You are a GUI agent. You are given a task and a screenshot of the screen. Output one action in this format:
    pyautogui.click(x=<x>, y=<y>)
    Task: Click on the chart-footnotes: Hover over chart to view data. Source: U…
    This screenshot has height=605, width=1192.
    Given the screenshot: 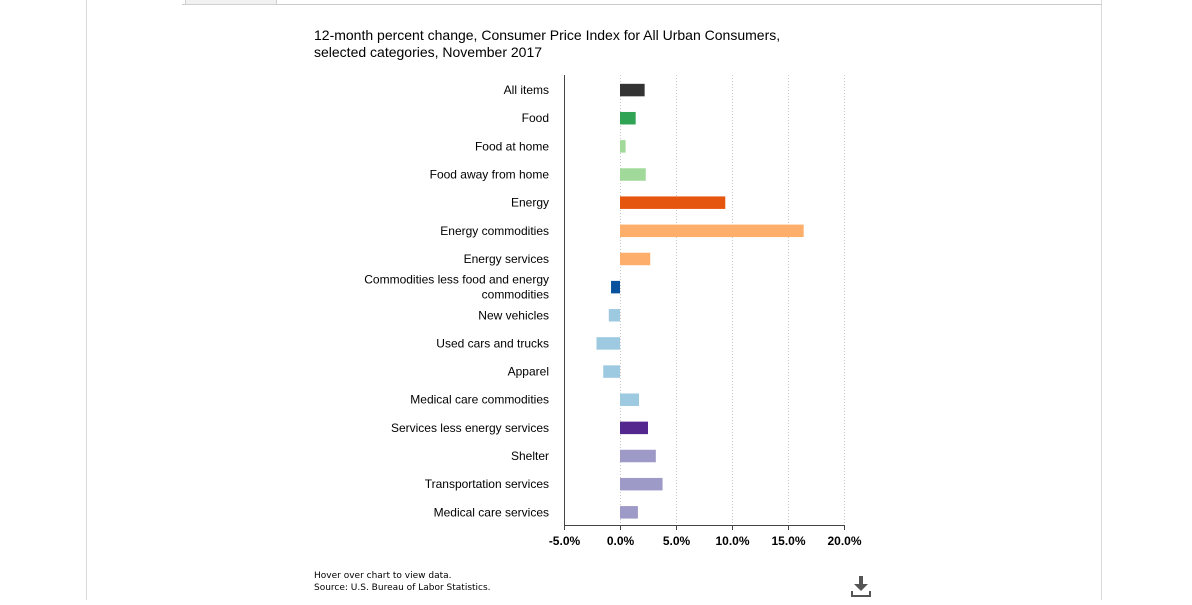 What is the action you would take?
    pyautogui.click(x=402, y=582)
    